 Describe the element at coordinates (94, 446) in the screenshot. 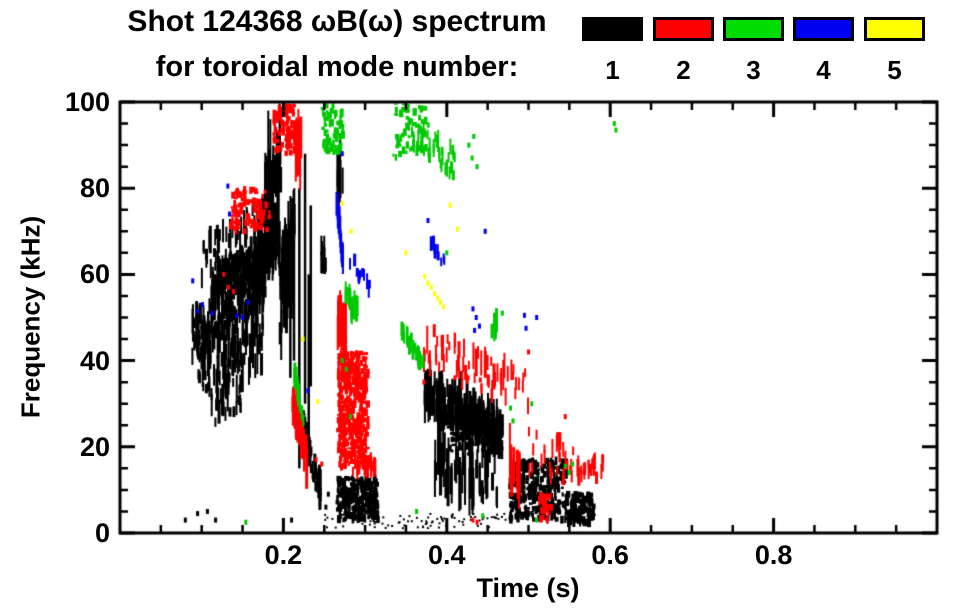

I see `y-tick-label-20: 20` at that location.